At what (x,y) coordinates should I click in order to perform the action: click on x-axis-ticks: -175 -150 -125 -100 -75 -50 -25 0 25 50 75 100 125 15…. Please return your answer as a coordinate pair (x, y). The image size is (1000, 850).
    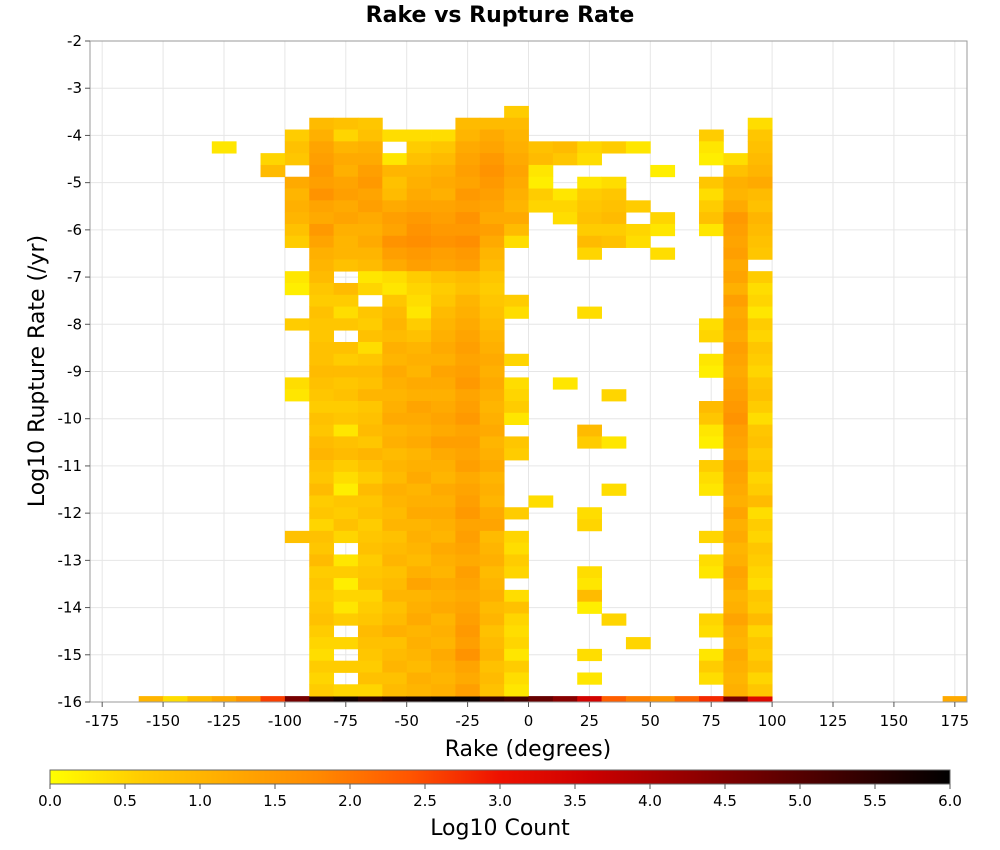
    Looking at the image, I should click on (527, 716).